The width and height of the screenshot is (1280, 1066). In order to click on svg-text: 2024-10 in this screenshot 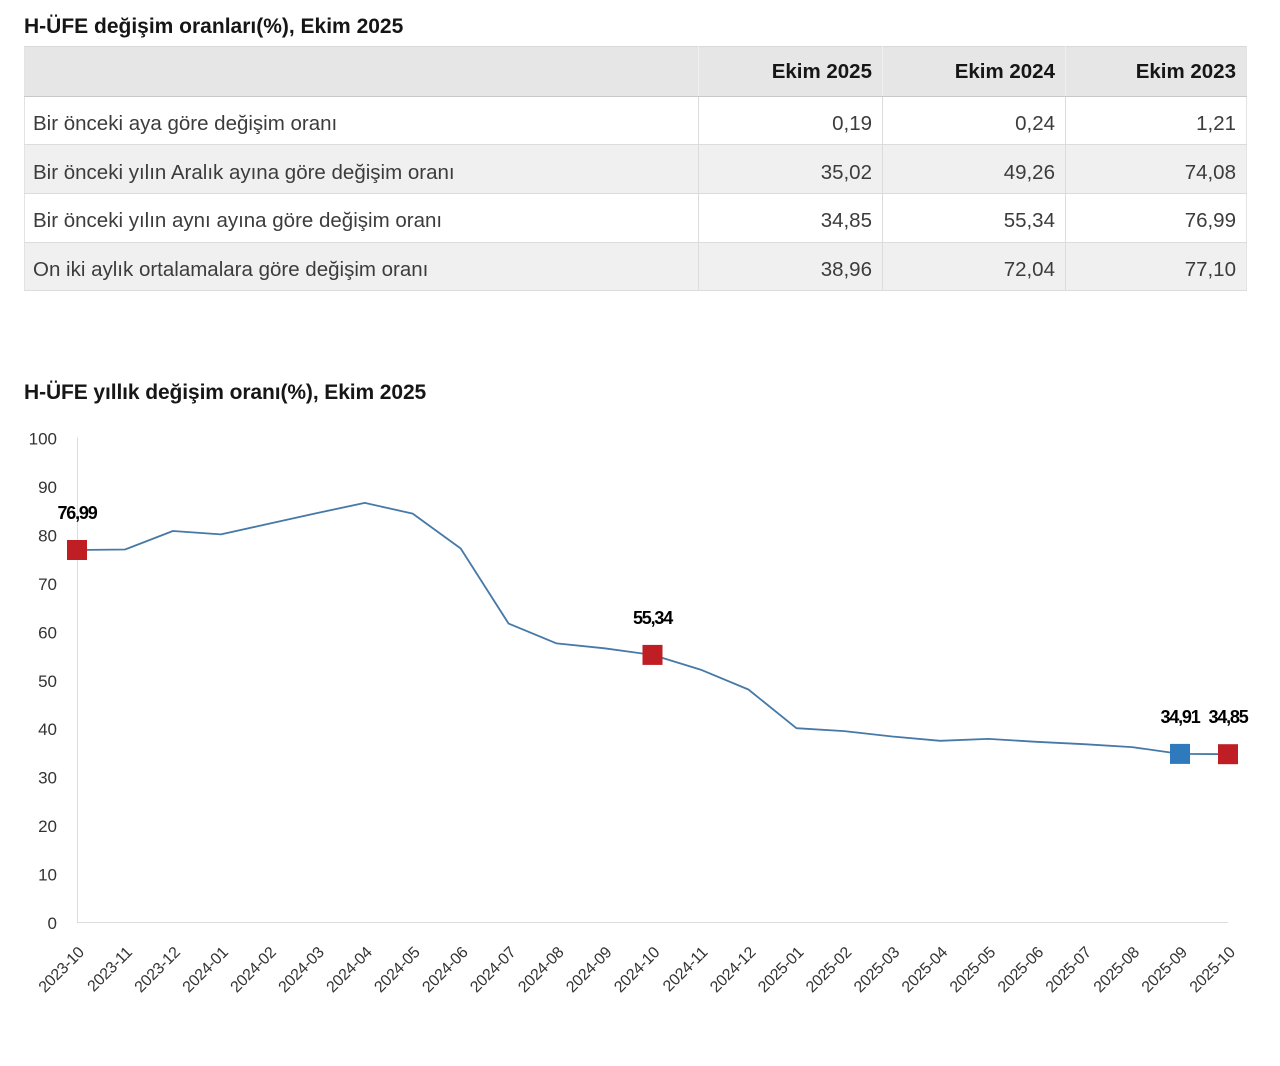, I will do `click(637, 970)`.